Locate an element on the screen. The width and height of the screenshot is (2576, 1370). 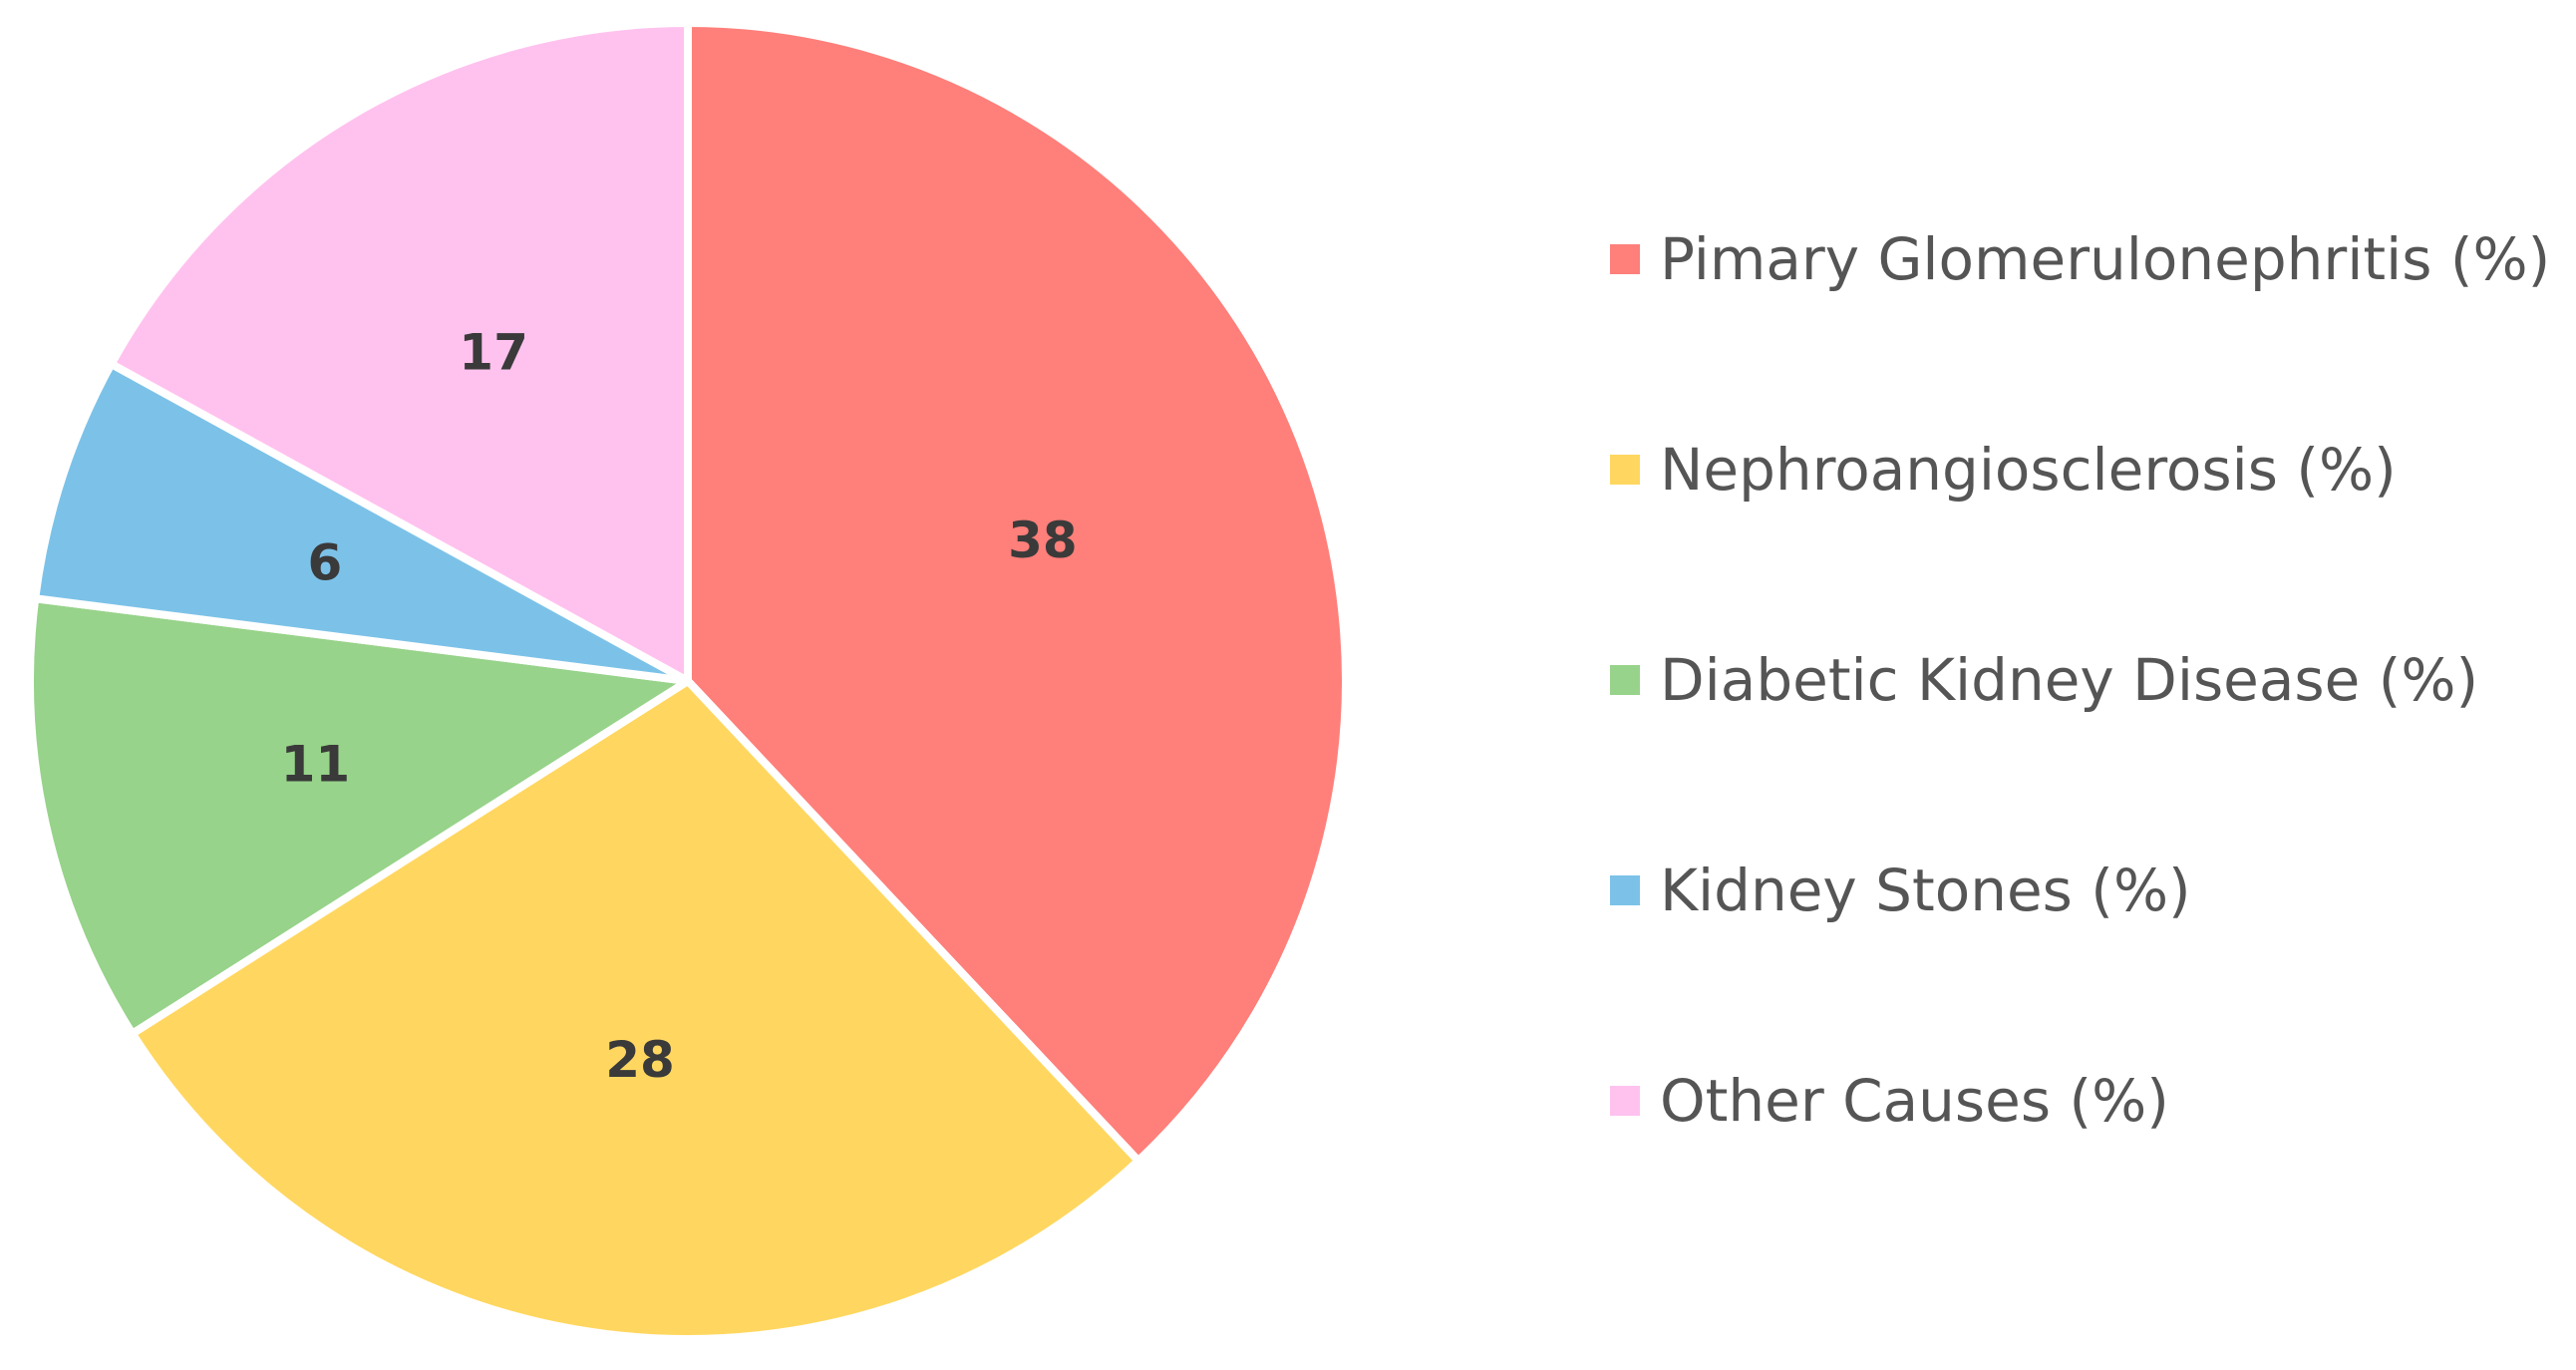
pie-data-label-3: 11 is located at coordinates (316, 765).